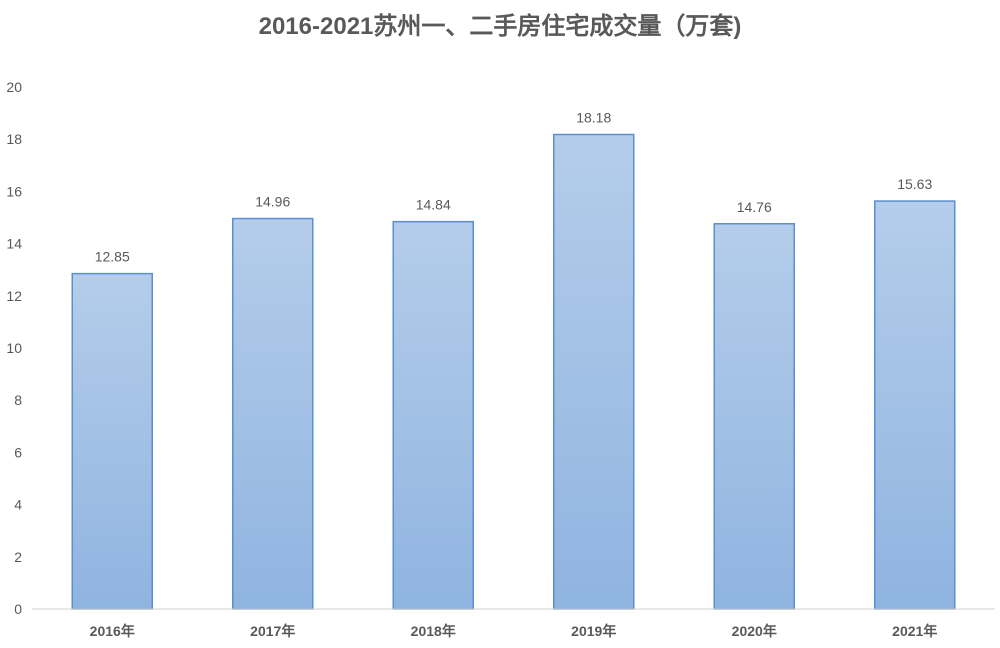 This screenshot has width=1000, height=648. Describe the element at coordinates (593, 118) in the screenshot. I see `bar-value-label: 18.18` at that location.